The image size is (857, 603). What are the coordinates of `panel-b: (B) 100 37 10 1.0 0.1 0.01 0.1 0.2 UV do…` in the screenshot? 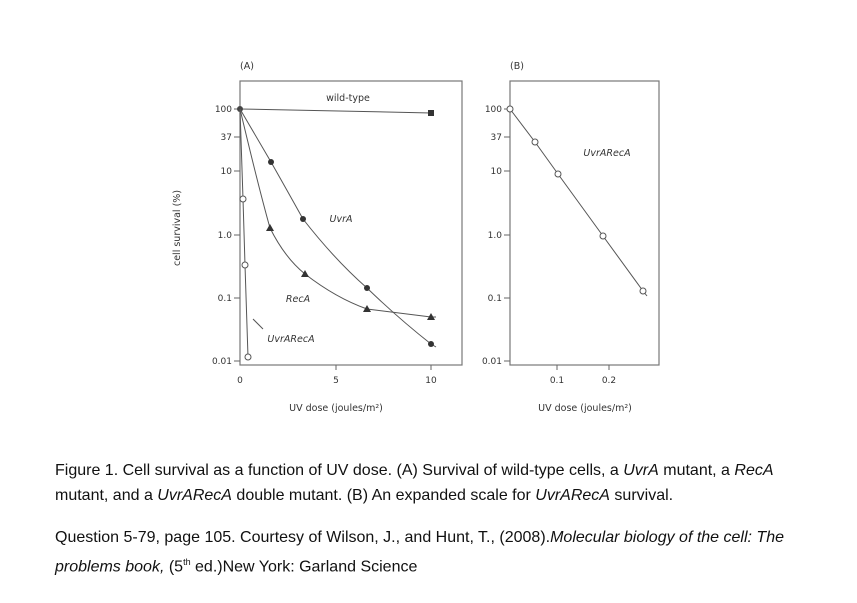 It's located at (571, 237).